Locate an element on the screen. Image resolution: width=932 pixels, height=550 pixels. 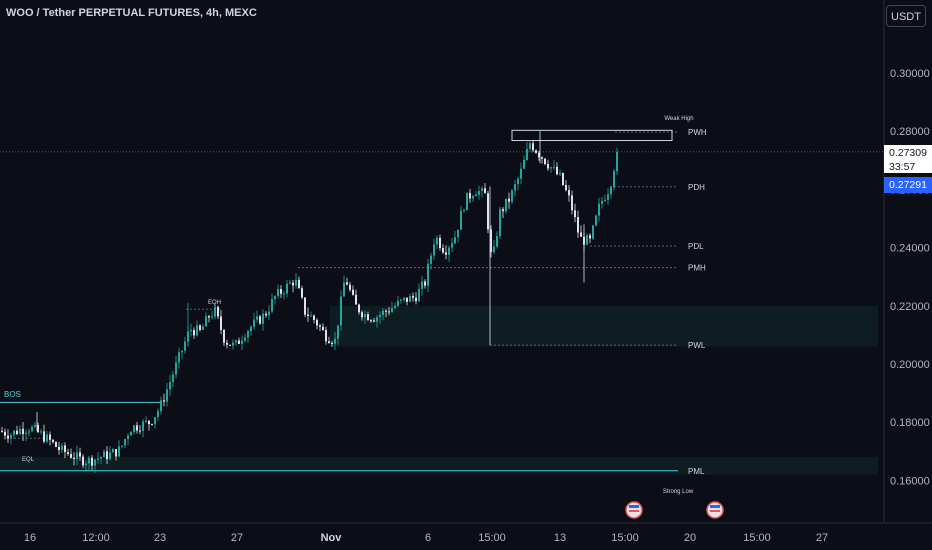
bar-countdown: 33:57 is located at coordinates (902, 167).